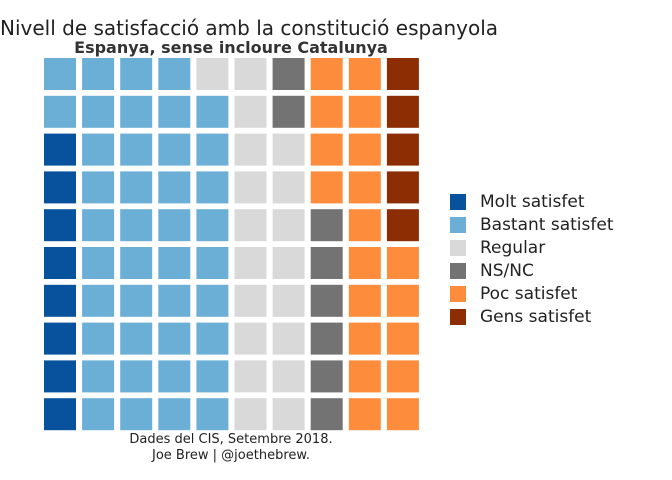  I want to click on legend-item-ns-nc: NS/NC, so click(532, 270).